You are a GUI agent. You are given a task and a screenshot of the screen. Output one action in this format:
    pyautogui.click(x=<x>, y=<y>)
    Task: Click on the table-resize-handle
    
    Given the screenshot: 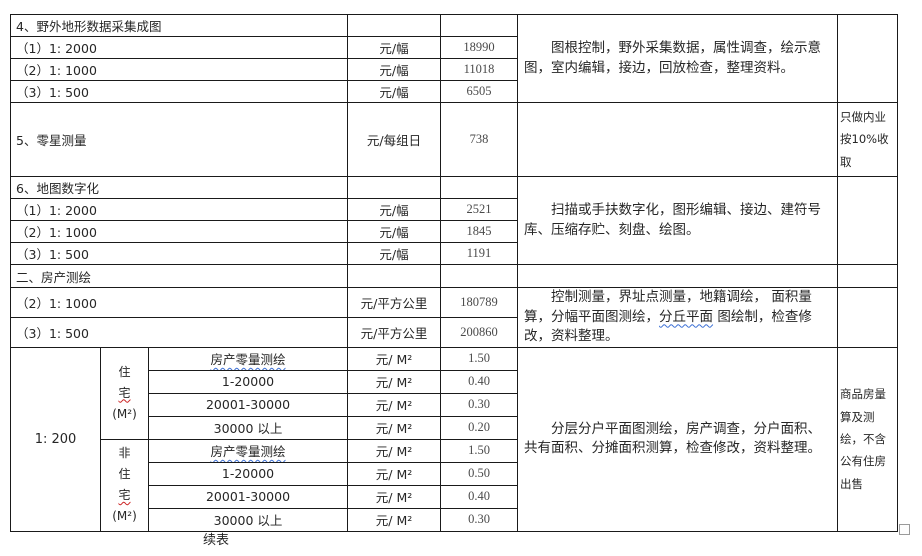 What is the action you would take?
    pyautogui.click(x=904, y=529)
    